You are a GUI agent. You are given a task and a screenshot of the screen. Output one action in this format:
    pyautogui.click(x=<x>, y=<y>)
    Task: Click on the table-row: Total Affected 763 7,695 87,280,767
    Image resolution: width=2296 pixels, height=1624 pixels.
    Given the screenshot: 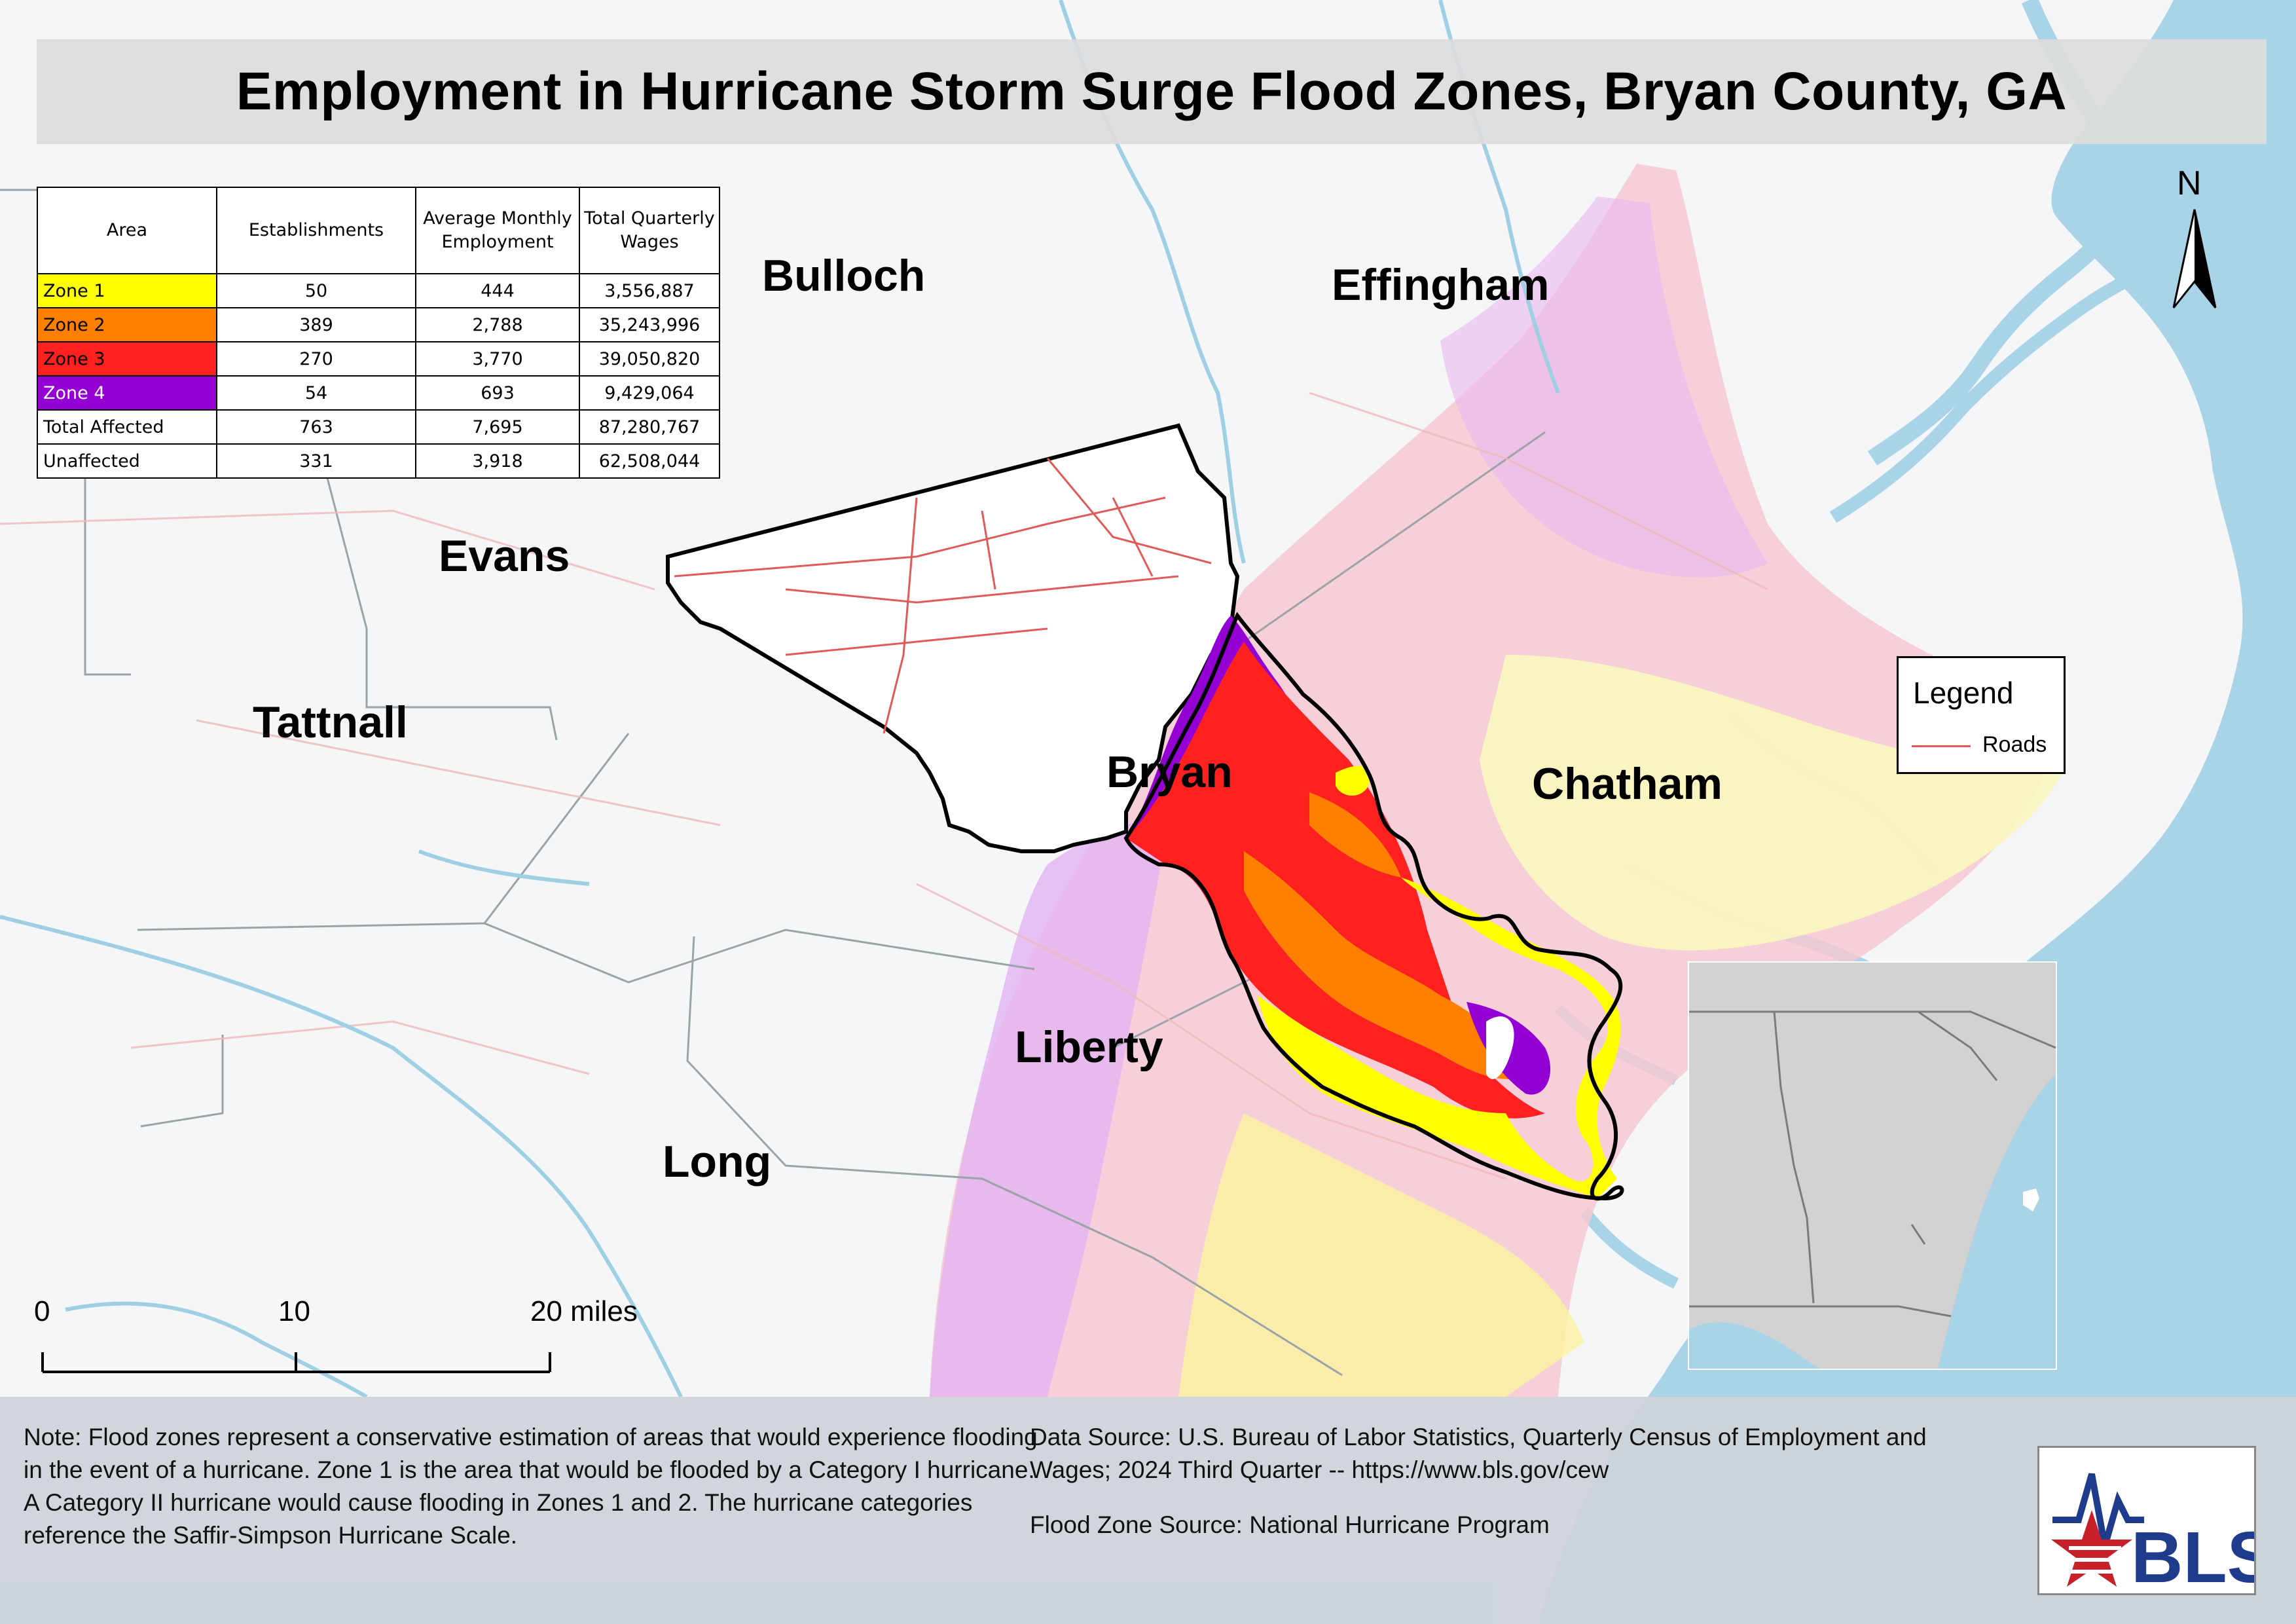 What is the action you would take?
    pyautogui.click(x=378, y=427)
    